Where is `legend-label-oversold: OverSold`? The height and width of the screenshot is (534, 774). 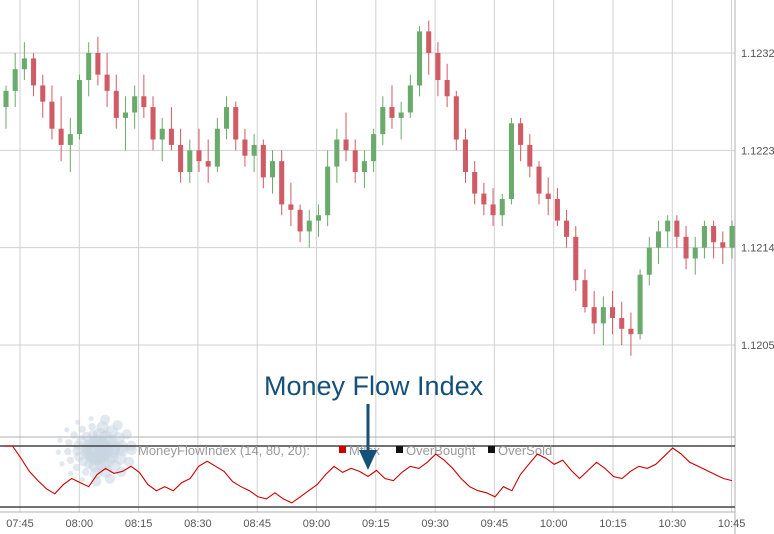
legend-label-oversold: OverSold is located at coordinates (525, 450).